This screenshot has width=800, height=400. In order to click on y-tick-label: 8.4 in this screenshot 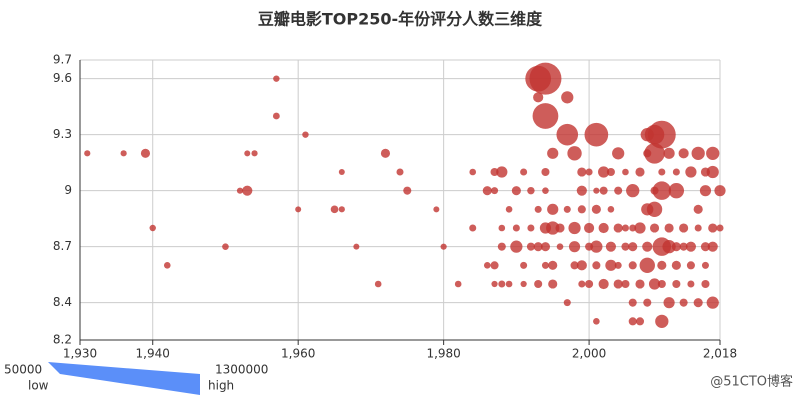, I will do `click(62, 302)`.